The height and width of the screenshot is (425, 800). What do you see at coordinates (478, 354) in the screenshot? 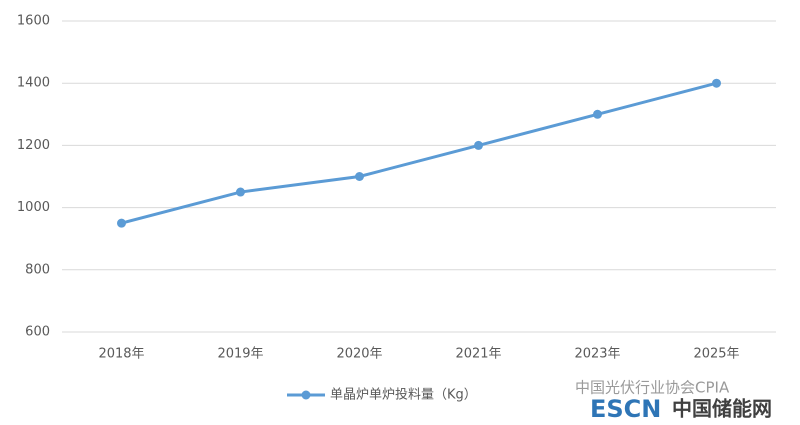
I see `x-tick-label: 2021年` at bounding box center [478, 354].